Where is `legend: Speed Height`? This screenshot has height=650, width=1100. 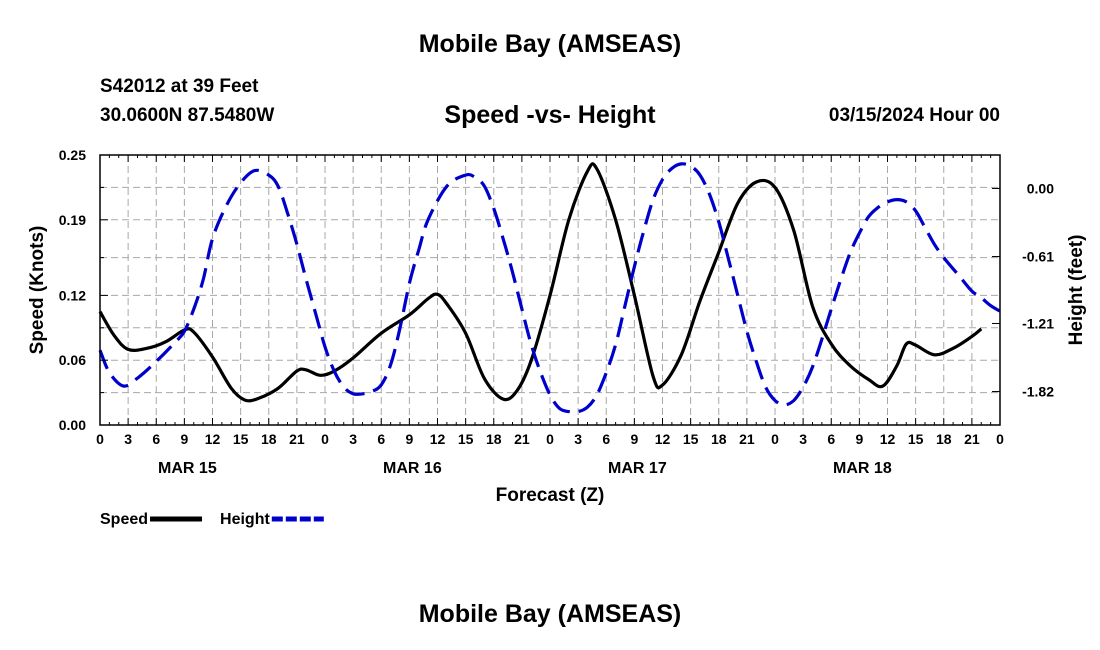
legend: Speed Height is located at coordinates (212, 519).